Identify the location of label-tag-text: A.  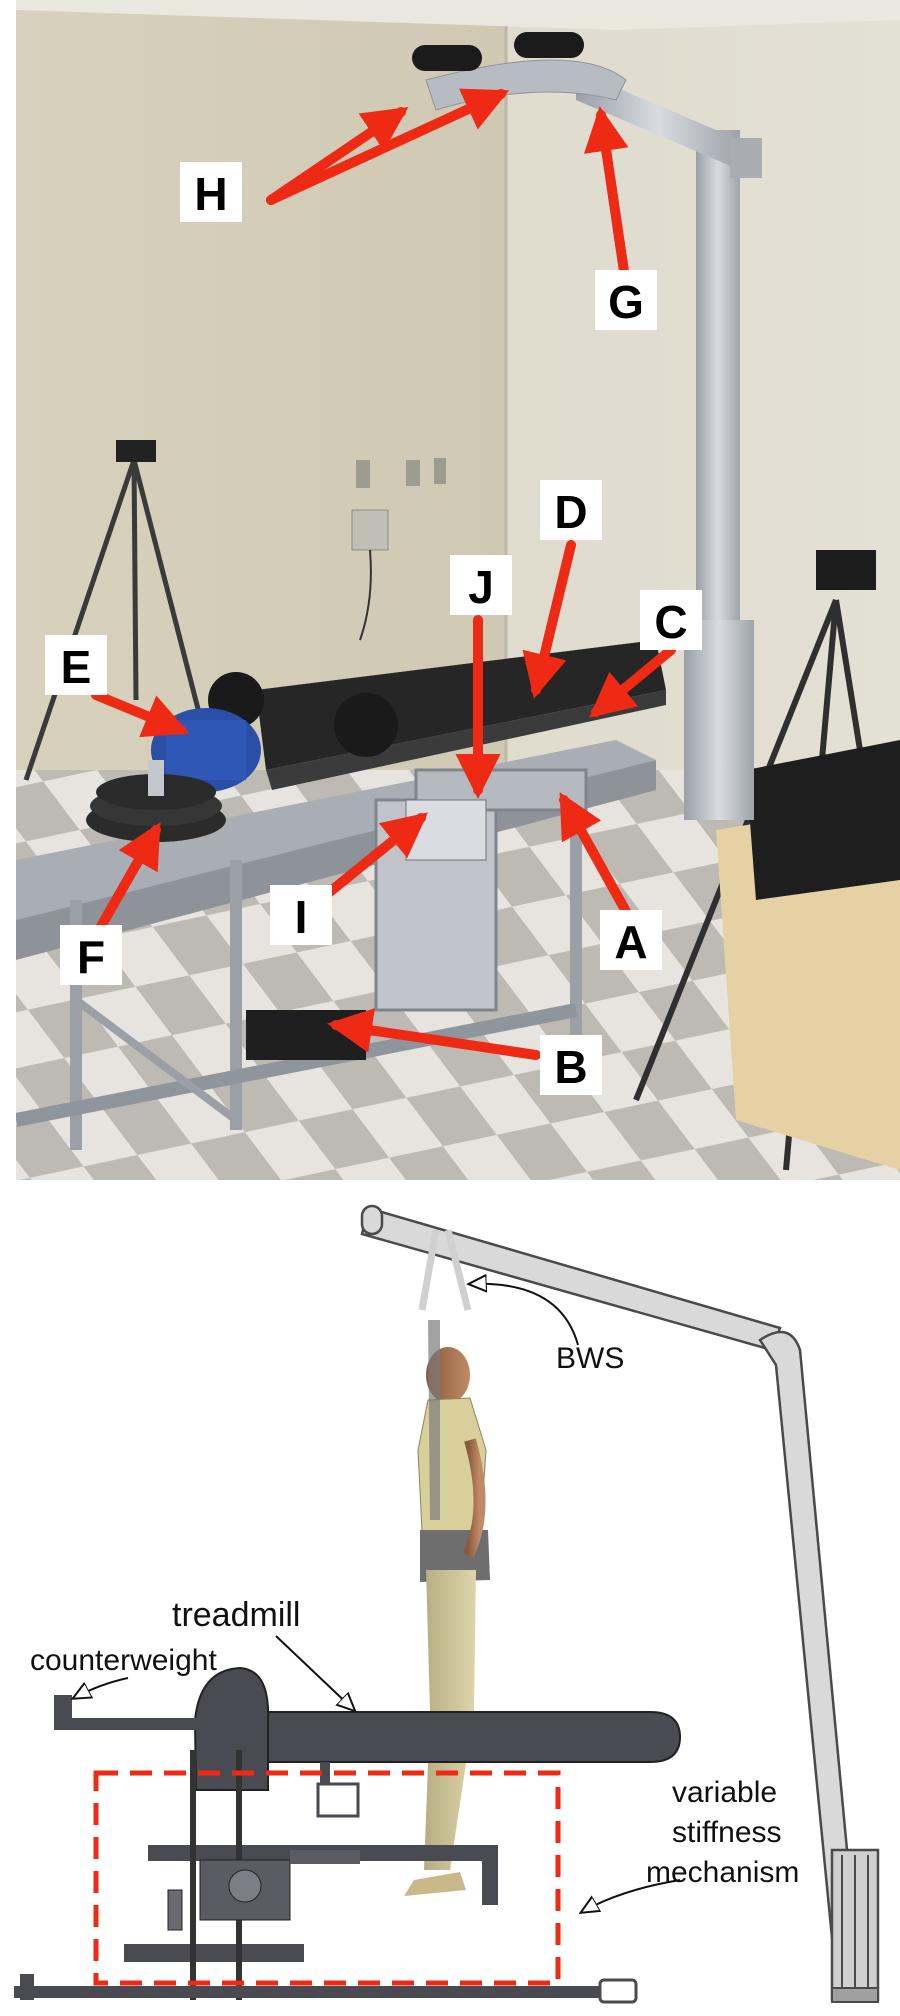
(630, 942).